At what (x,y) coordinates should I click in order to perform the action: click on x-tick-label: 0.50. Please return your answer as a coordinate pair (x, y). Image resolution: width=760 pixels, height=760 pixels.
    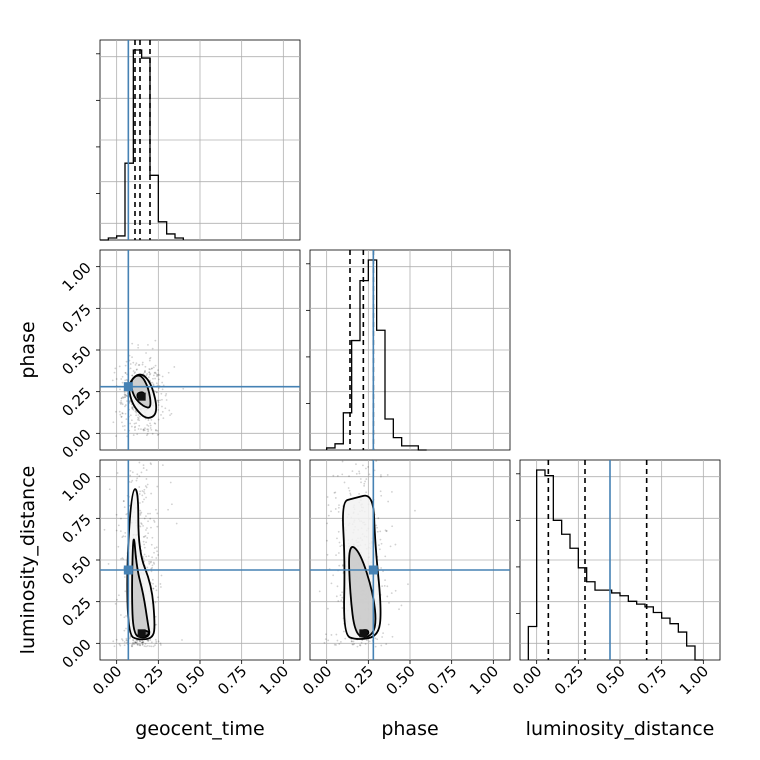
    Looking at the image, I should click on (610, 680).